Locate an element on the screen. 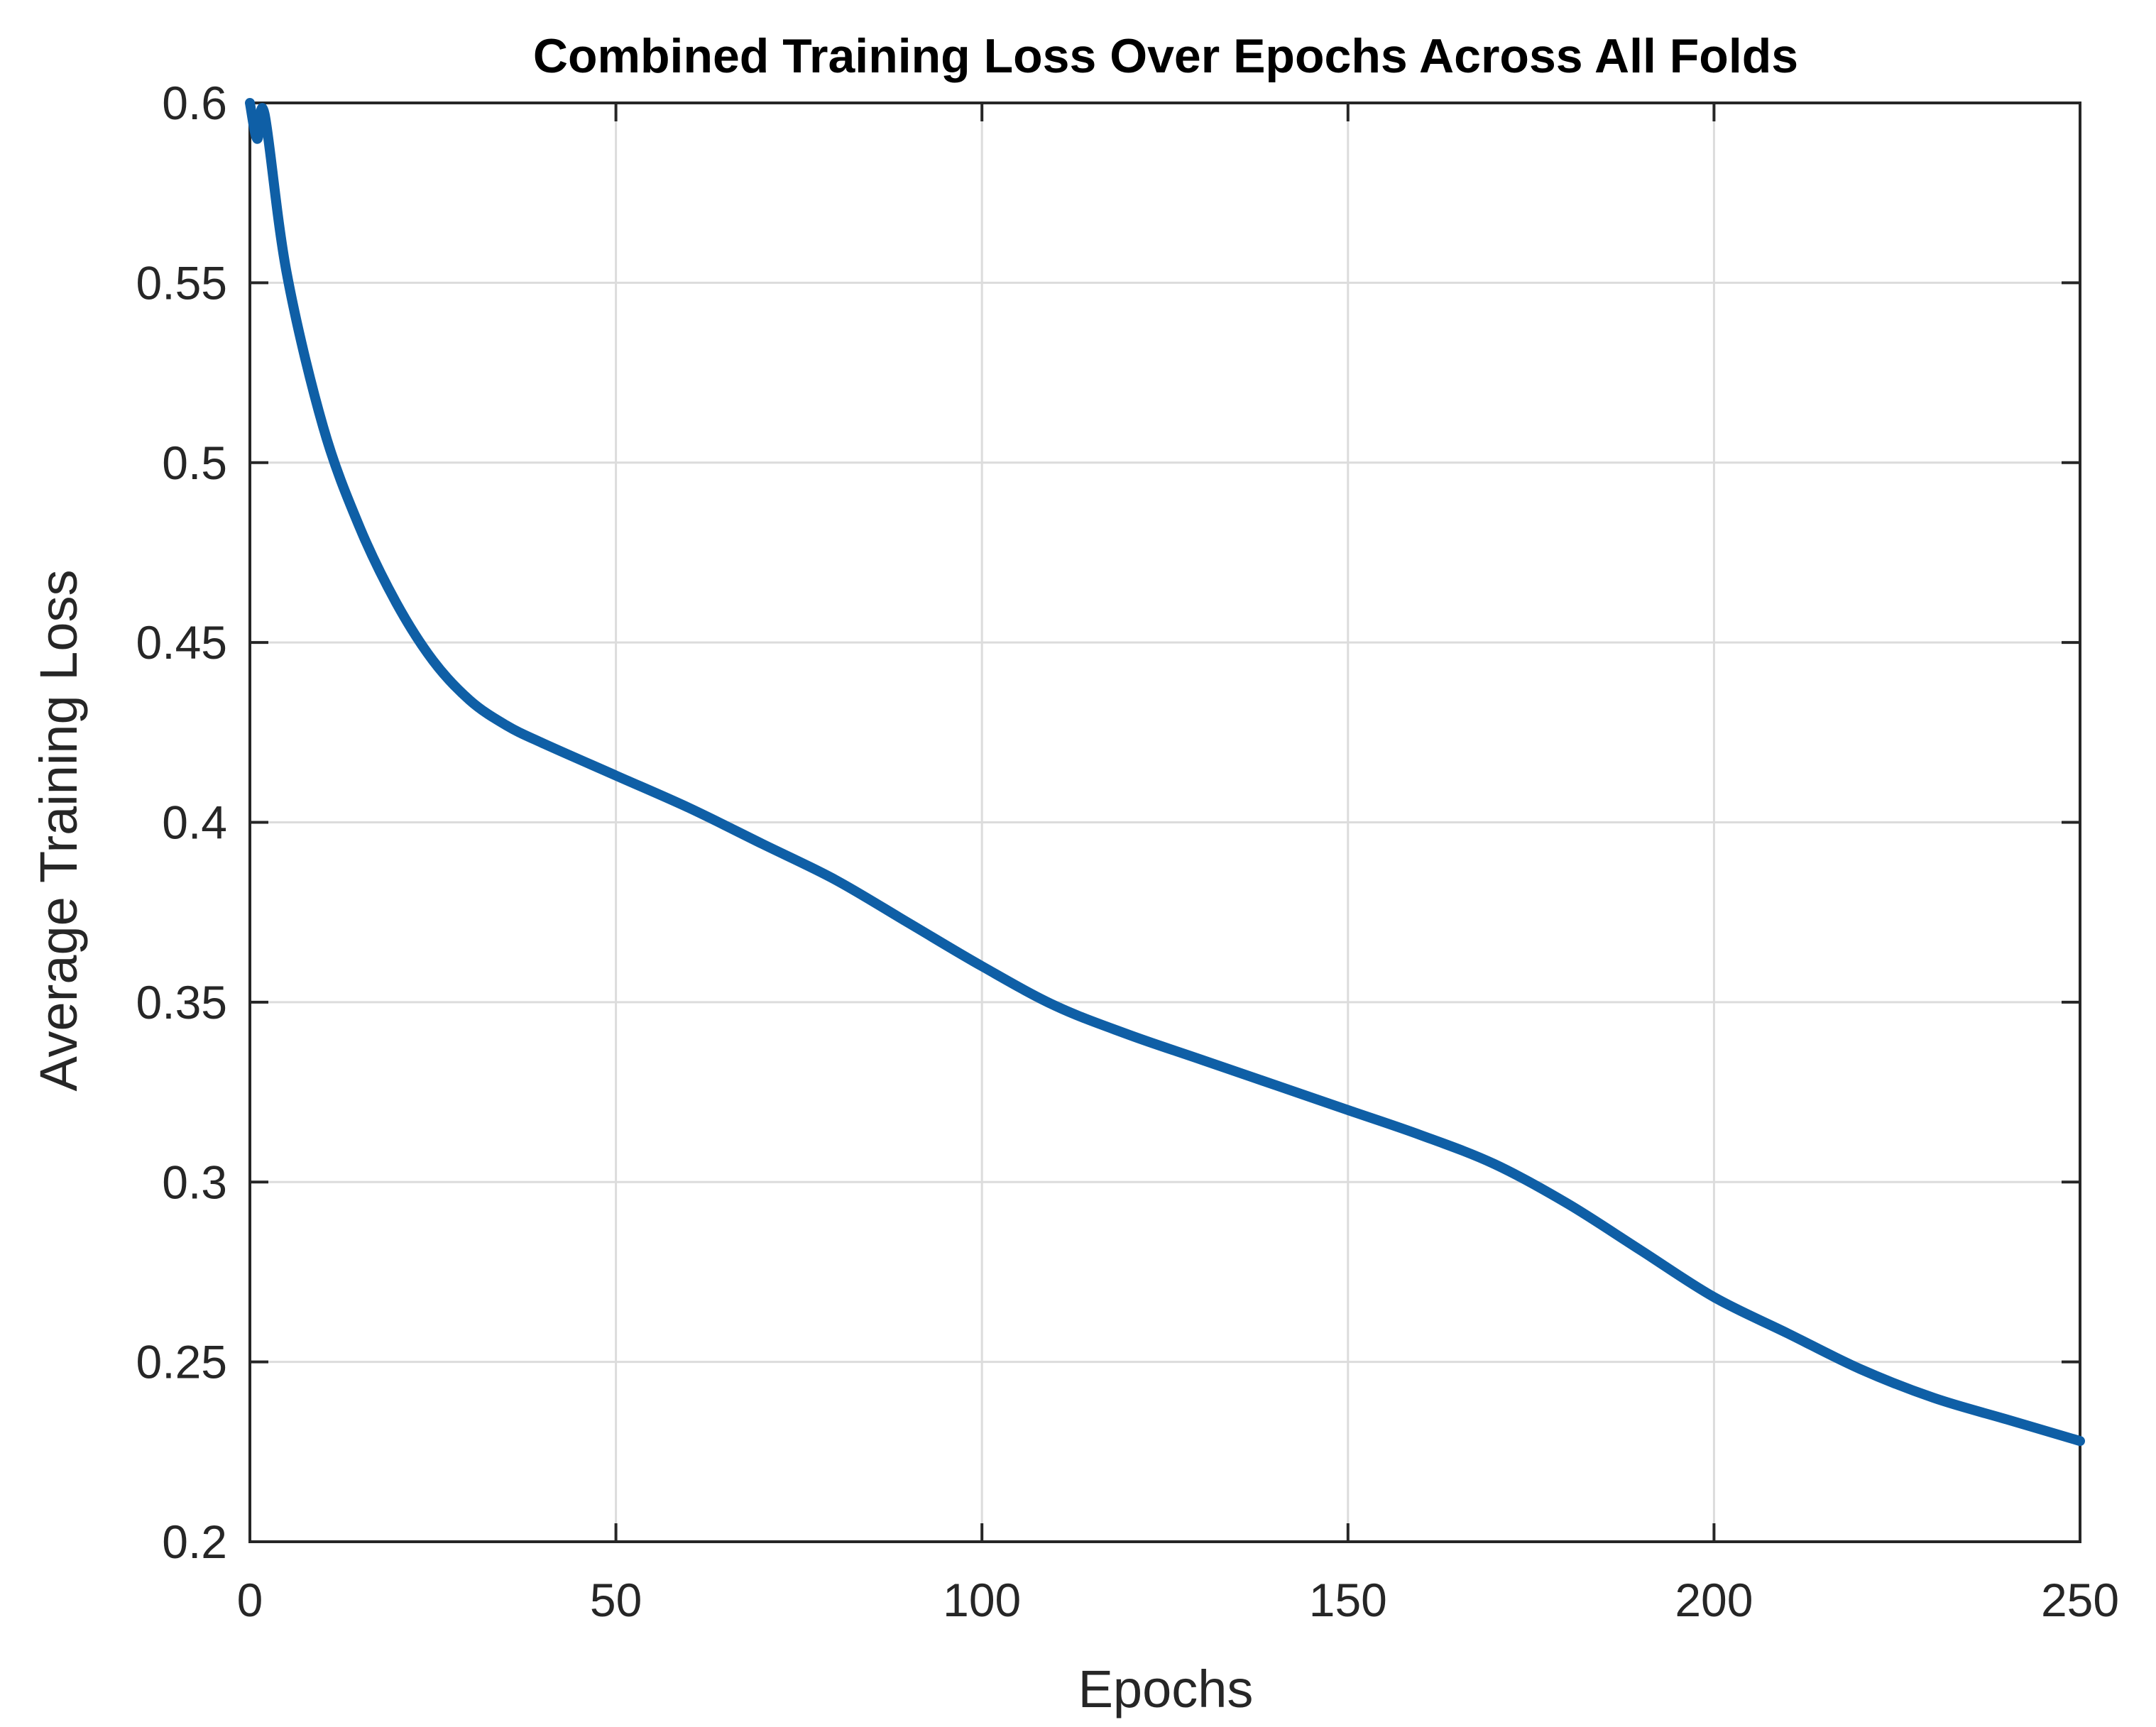 The height and width of the screenshot is (1727, 2156). y-tick-label: 0.6 is located at coordinates (194, 103).